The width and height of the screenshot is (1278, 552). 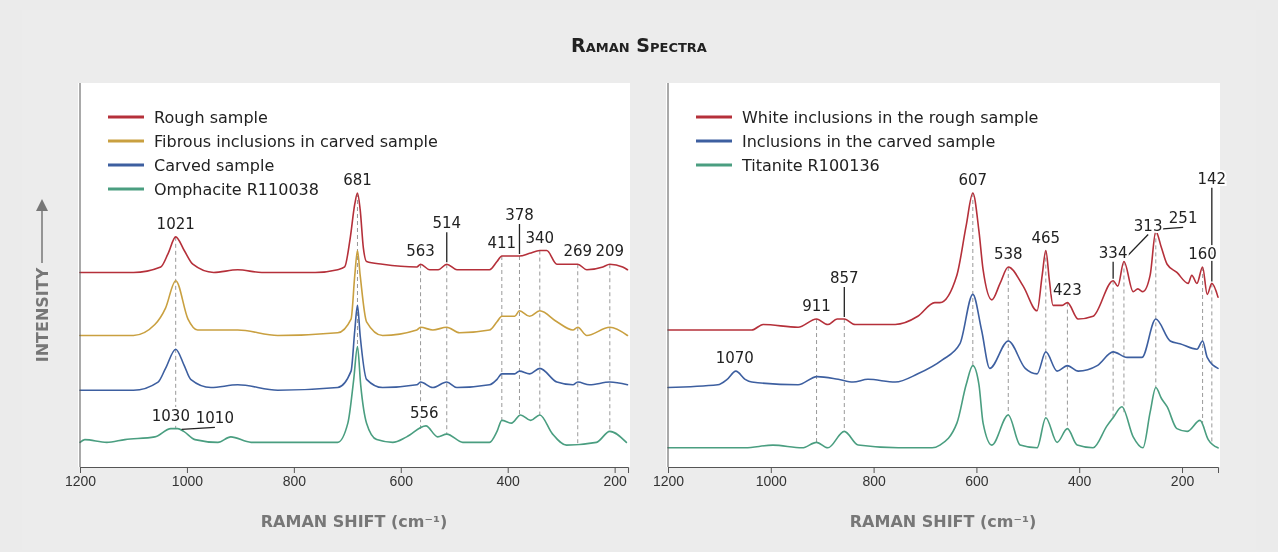 What do you see at coordinates (639, 45) in the screenshot?
I see `chart-title: Raman Spectra` at bounding box center [639, 45].